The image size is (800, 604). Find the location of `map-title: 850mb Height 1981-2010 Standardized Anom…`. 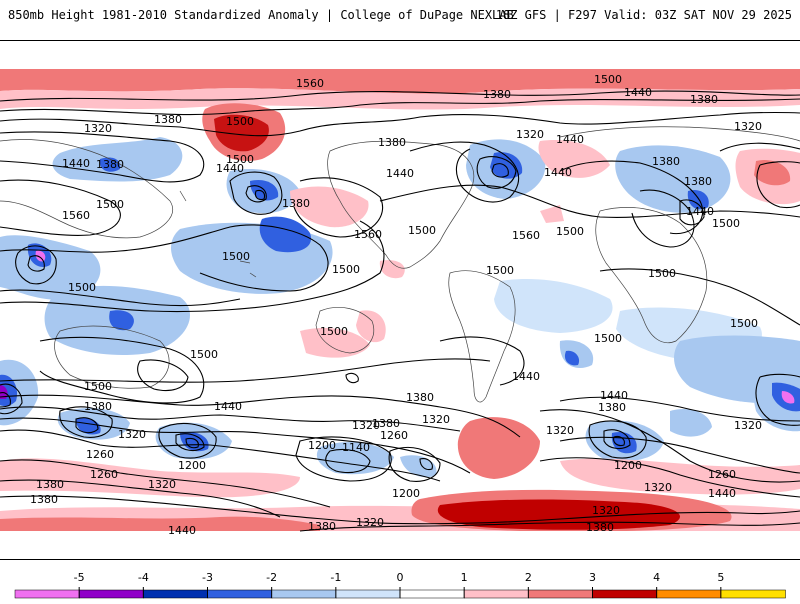

map-title: 850mb Height 1981-2010 Standardized Anom… is located at coordinates (261, 15).